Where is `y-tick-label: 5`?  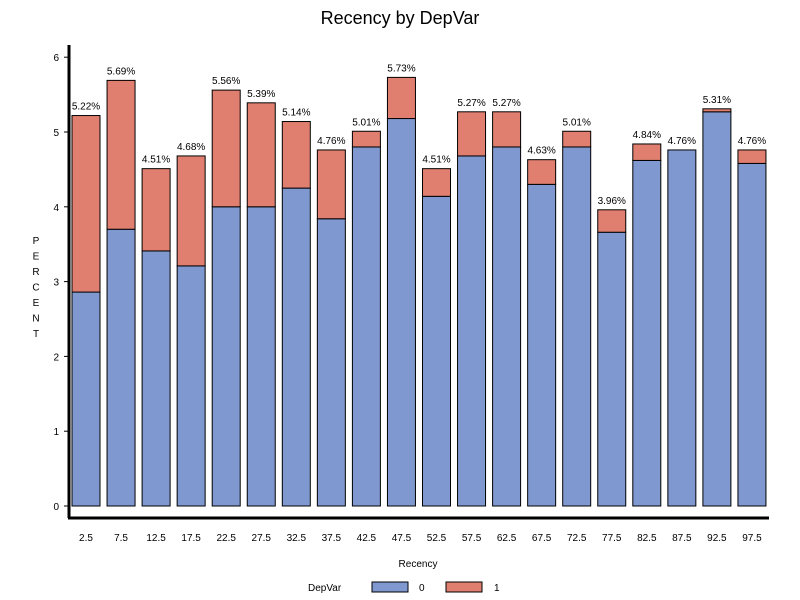
y-tick-label: 5 is located at coordinates (56, 133).